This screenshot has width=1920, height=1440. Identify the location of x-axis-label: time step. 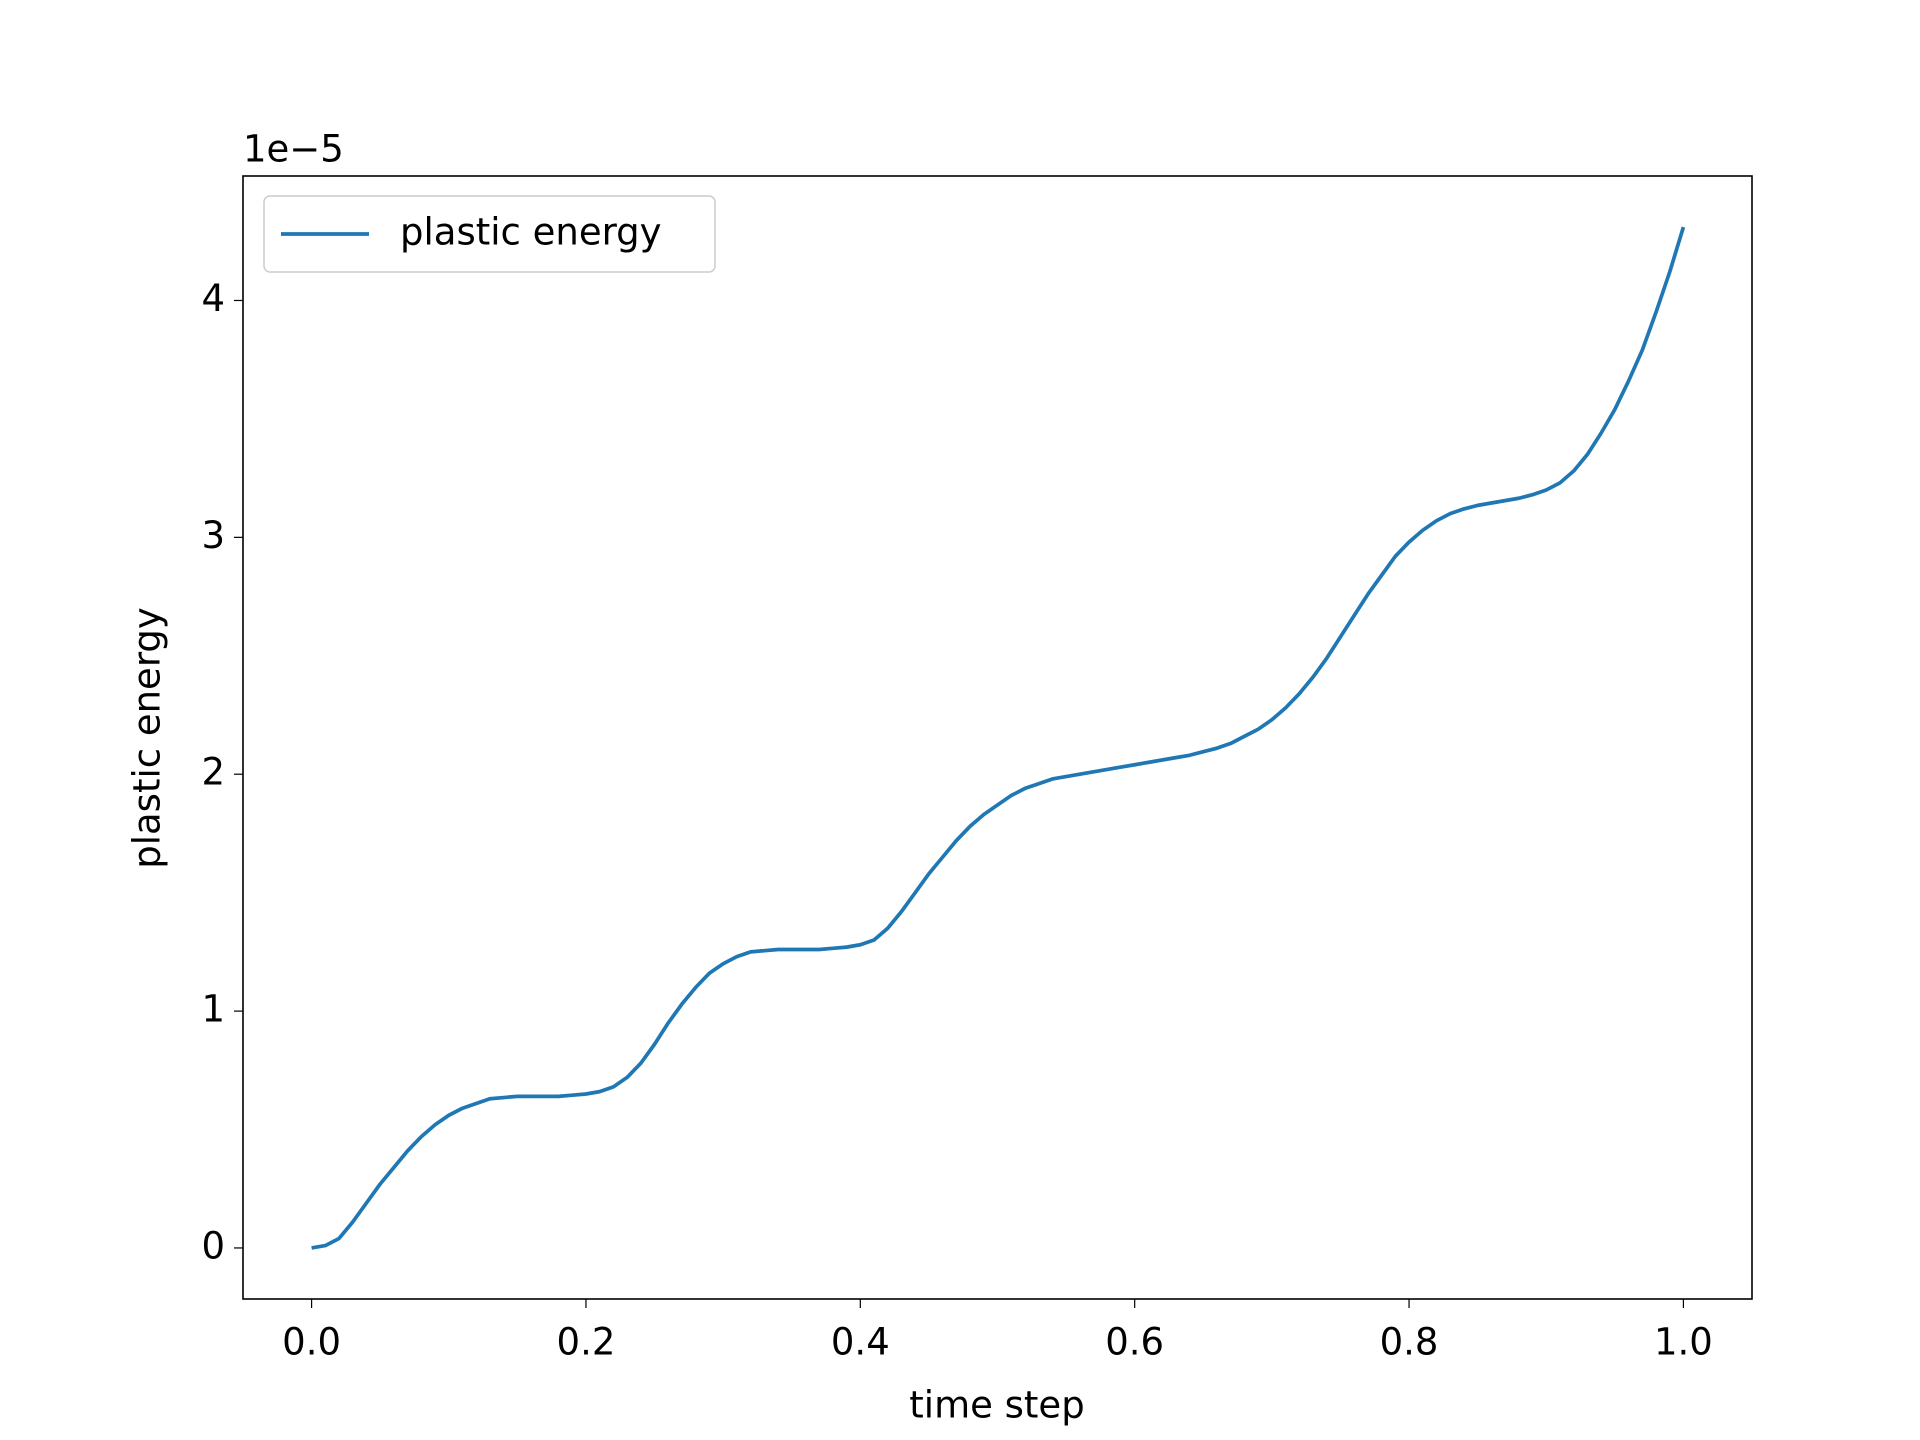
(996, 1405).